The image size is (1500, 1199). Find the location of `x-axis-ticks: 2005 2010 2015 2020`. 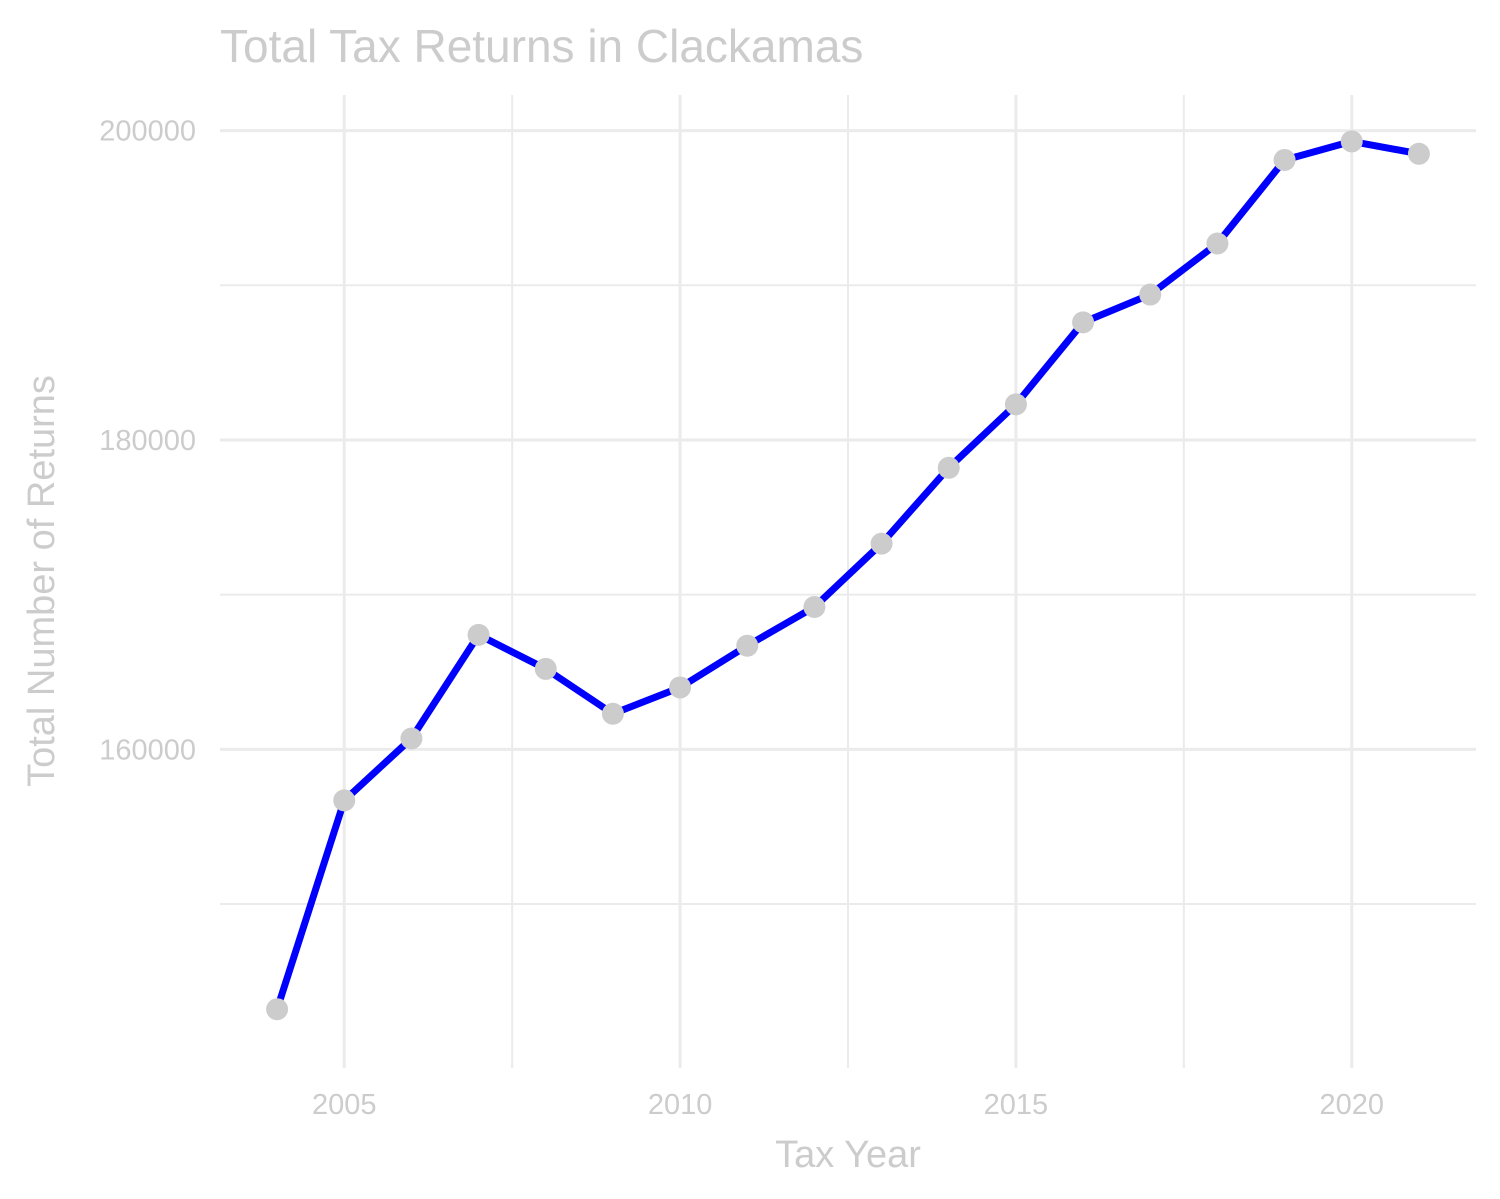

x-axis-ticks: 2005 2010 2015 2020 is located at coordinates (848, 1105).